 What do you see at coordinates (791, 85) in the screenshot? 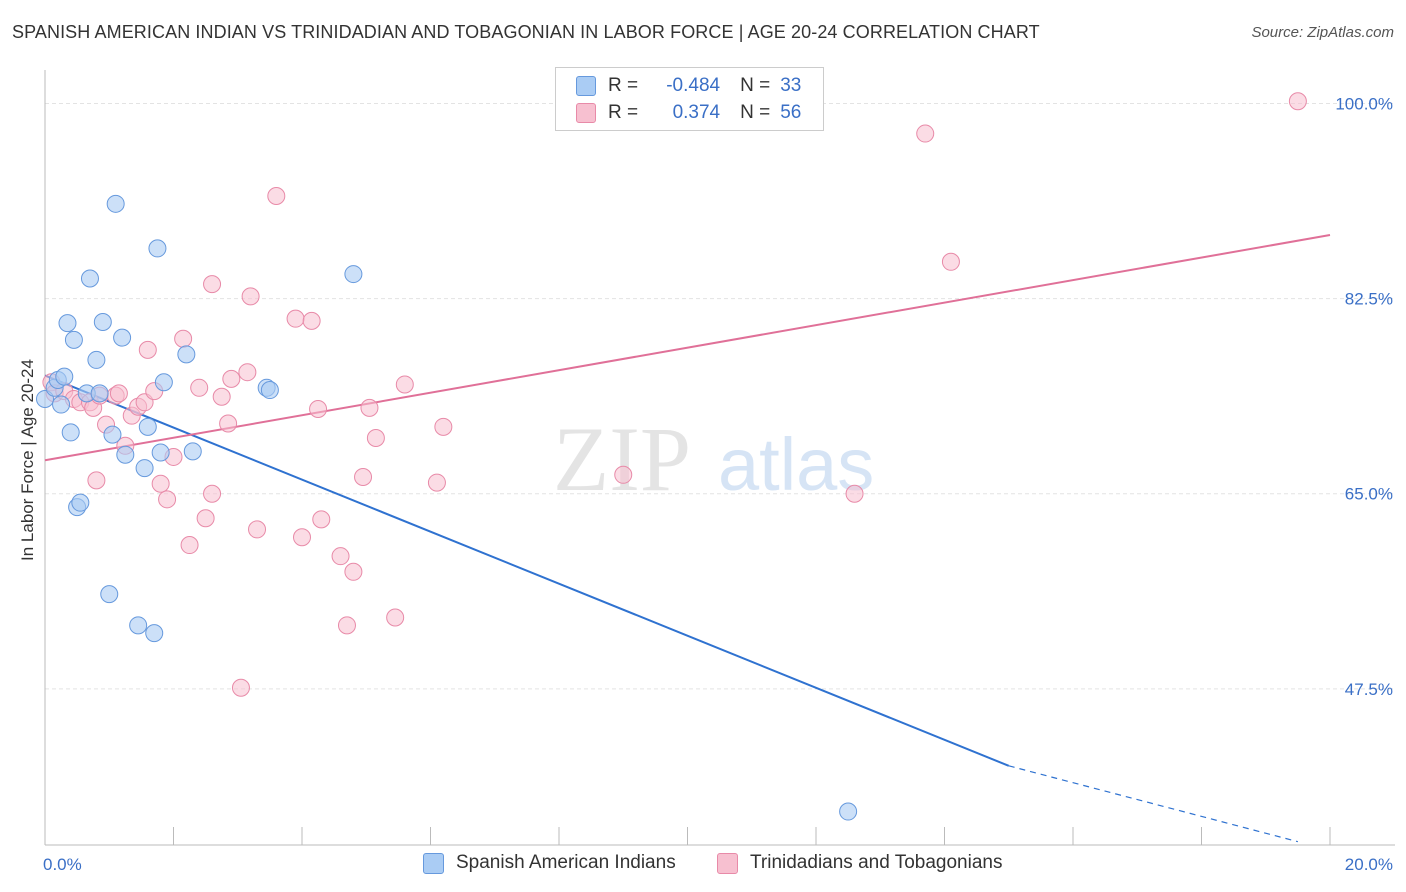
I see `legend-n-value-1: 33` at bounding box center [791, 85].